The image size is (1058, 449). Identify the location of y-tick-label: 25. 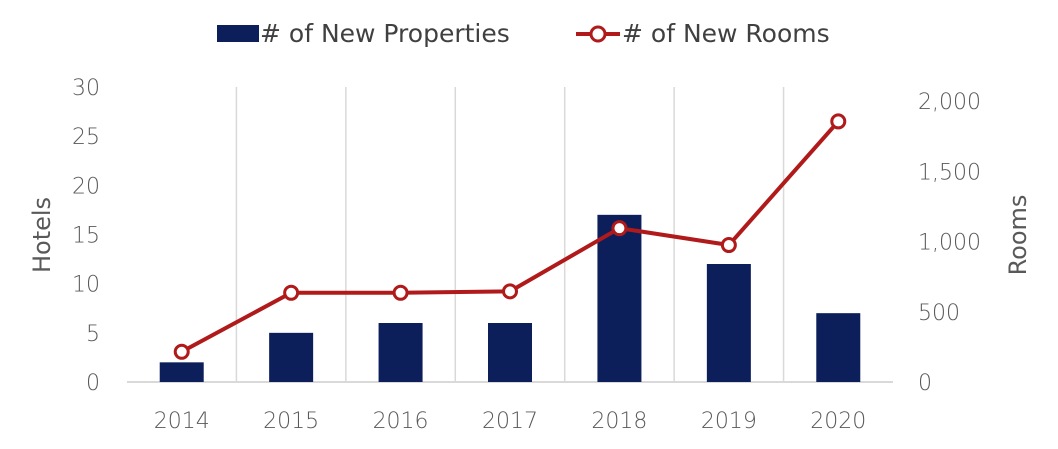
(86, 137).